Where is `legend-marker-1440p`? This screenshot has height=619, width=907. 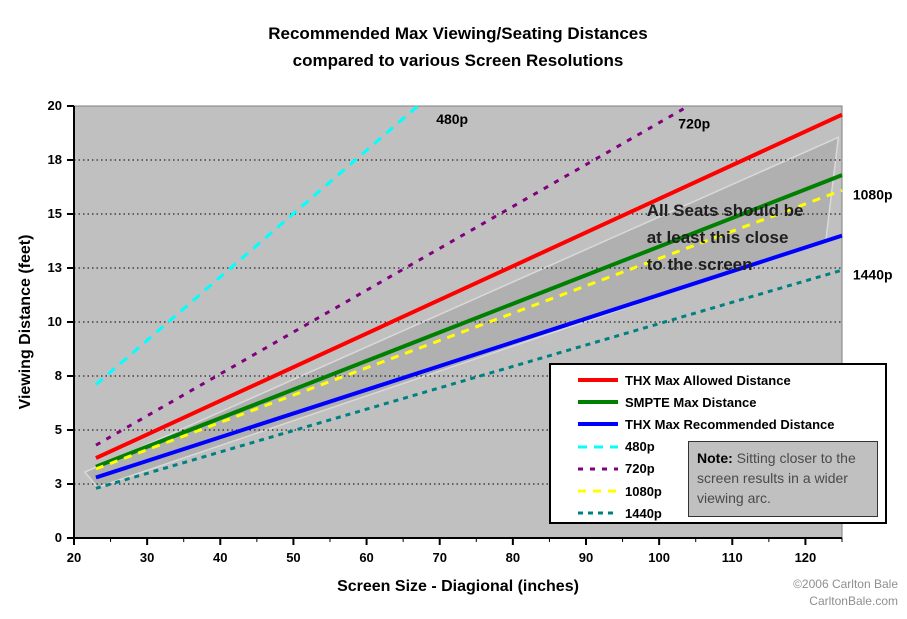 legend-marker-1440p is located at coordinates (598, 513).